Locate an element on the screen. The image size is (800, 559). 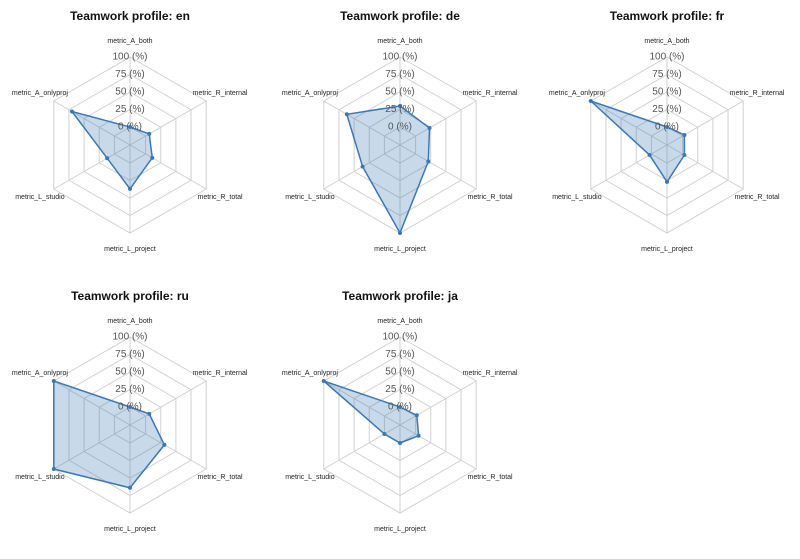
chart-title: Teamwork profile: ru is located at coordinates (130, 296).